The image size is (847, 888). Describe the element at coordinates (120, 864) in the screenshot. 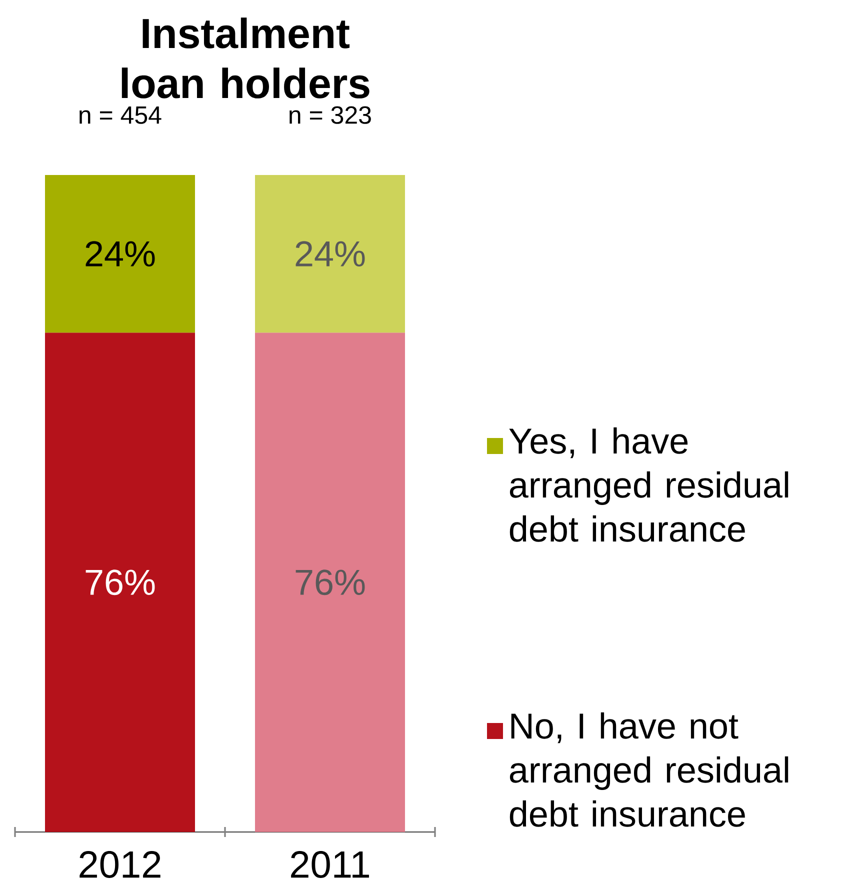

I see `x-tick-label: 2012` at that location.